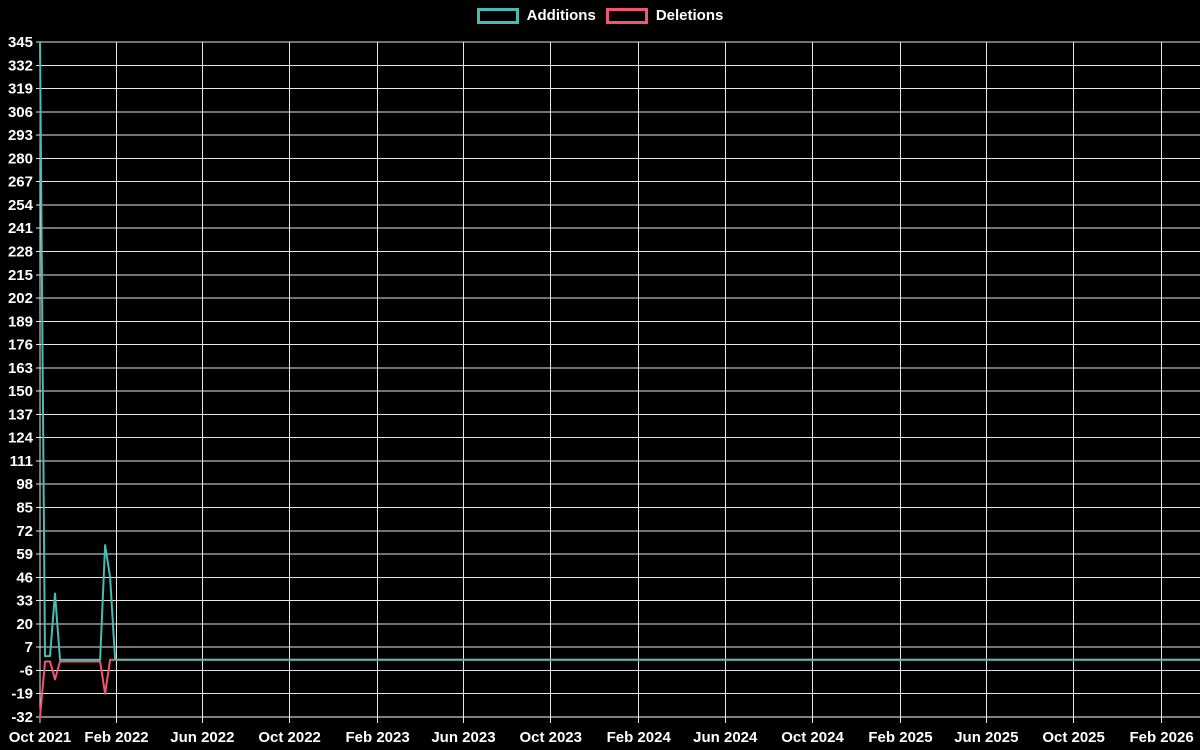 Image resolution: width=1200 pixels, height=750 pixels. I want to click on x-tick-label: Feb 2022, so click(116, 737).